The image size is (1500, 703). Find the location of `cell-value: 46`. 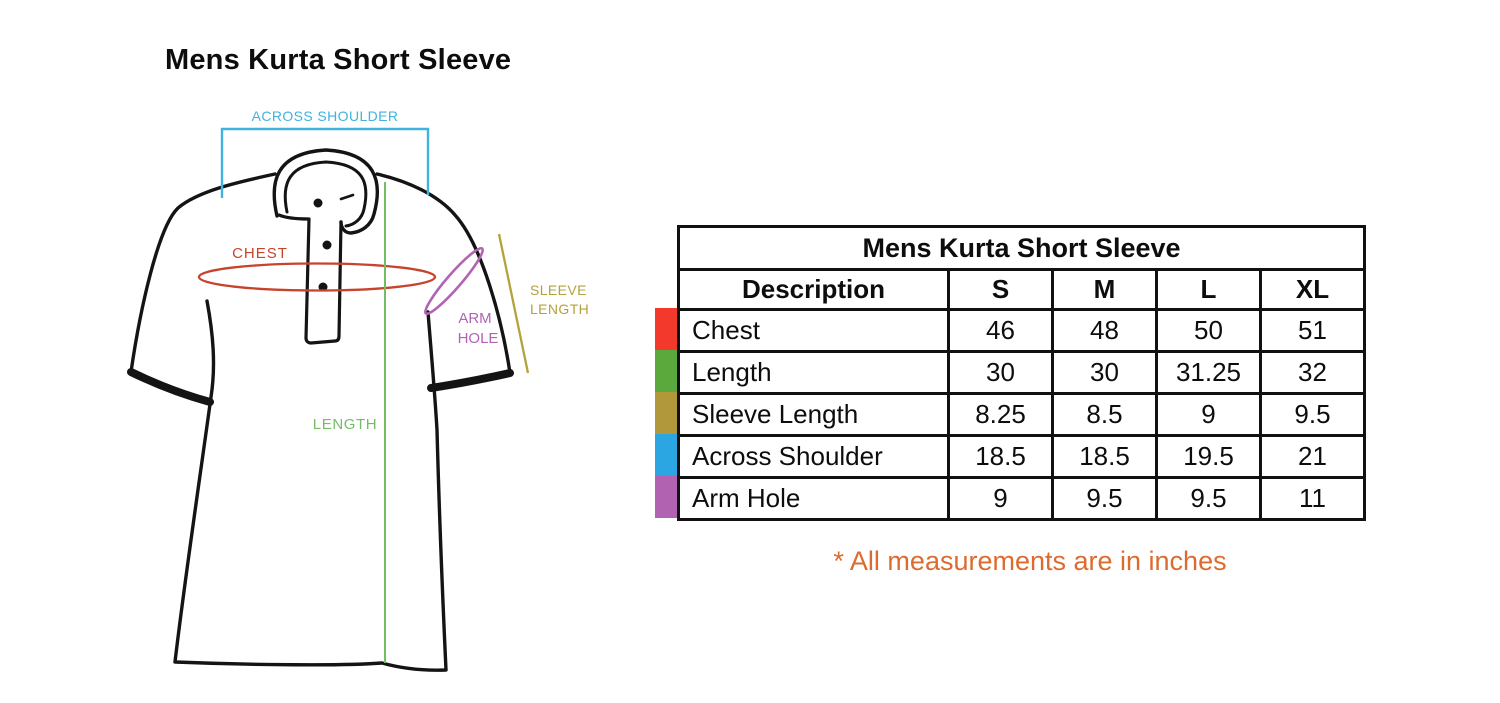

cell-value: 46 is located at coordinates (1000, 330).